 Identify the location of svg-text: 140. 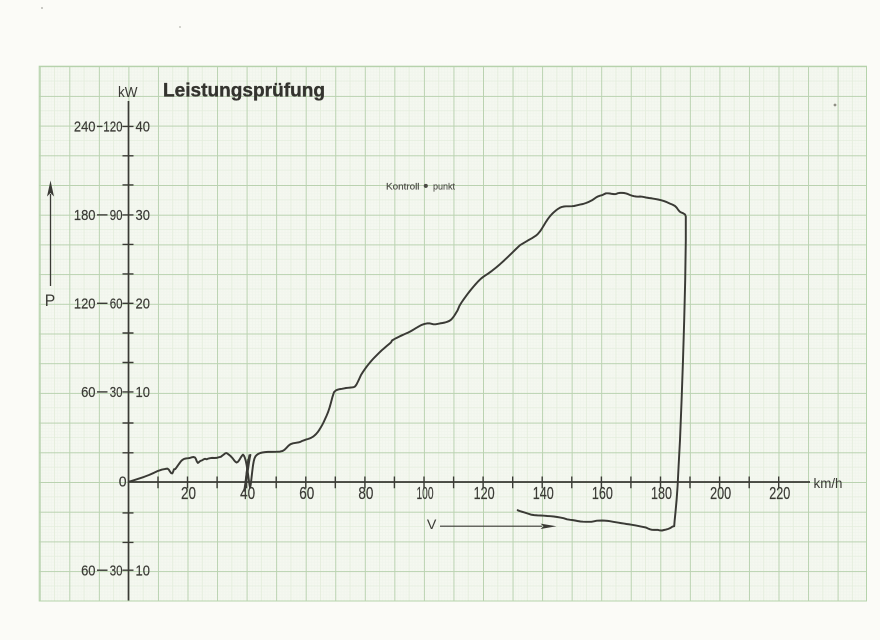
(543, 493).